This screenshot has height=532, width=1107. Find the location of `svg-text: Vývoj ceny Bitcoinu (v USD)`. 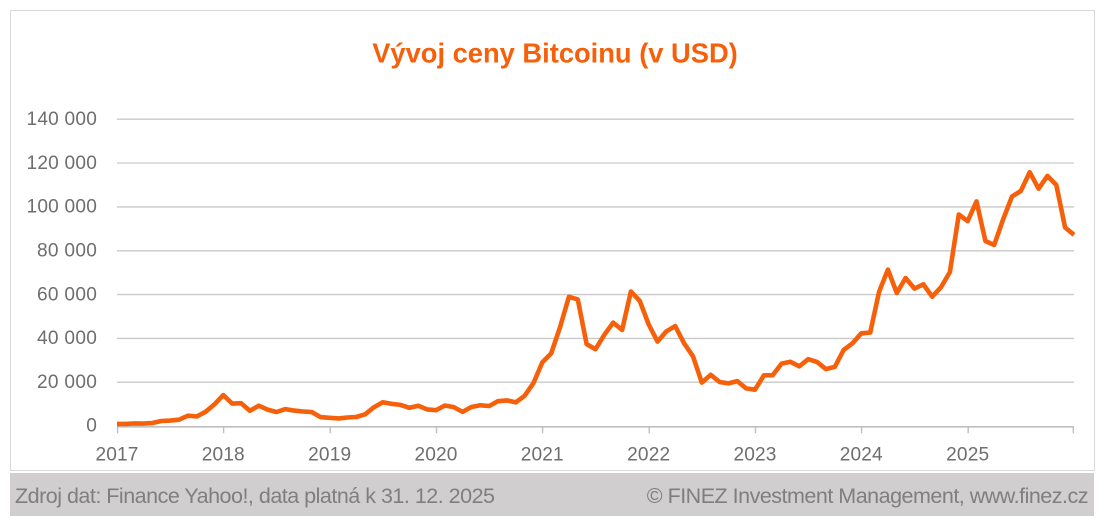

svg-text: Vývoj ceny Bitcoinu (v USD) is located at coordinates (555, 52).